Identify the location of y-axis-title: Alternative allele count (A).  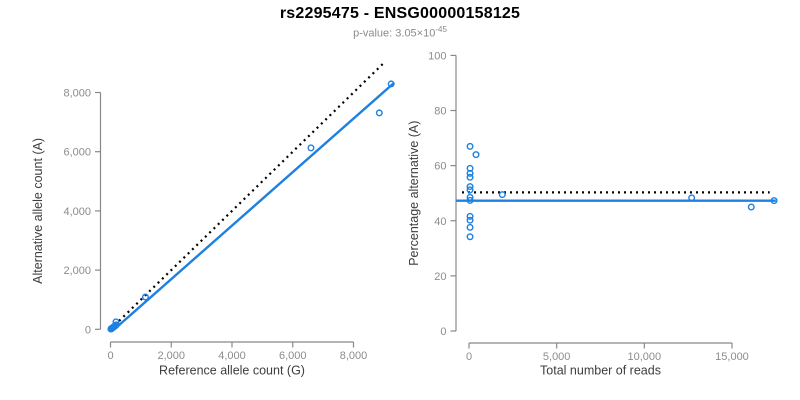
(38, 211).